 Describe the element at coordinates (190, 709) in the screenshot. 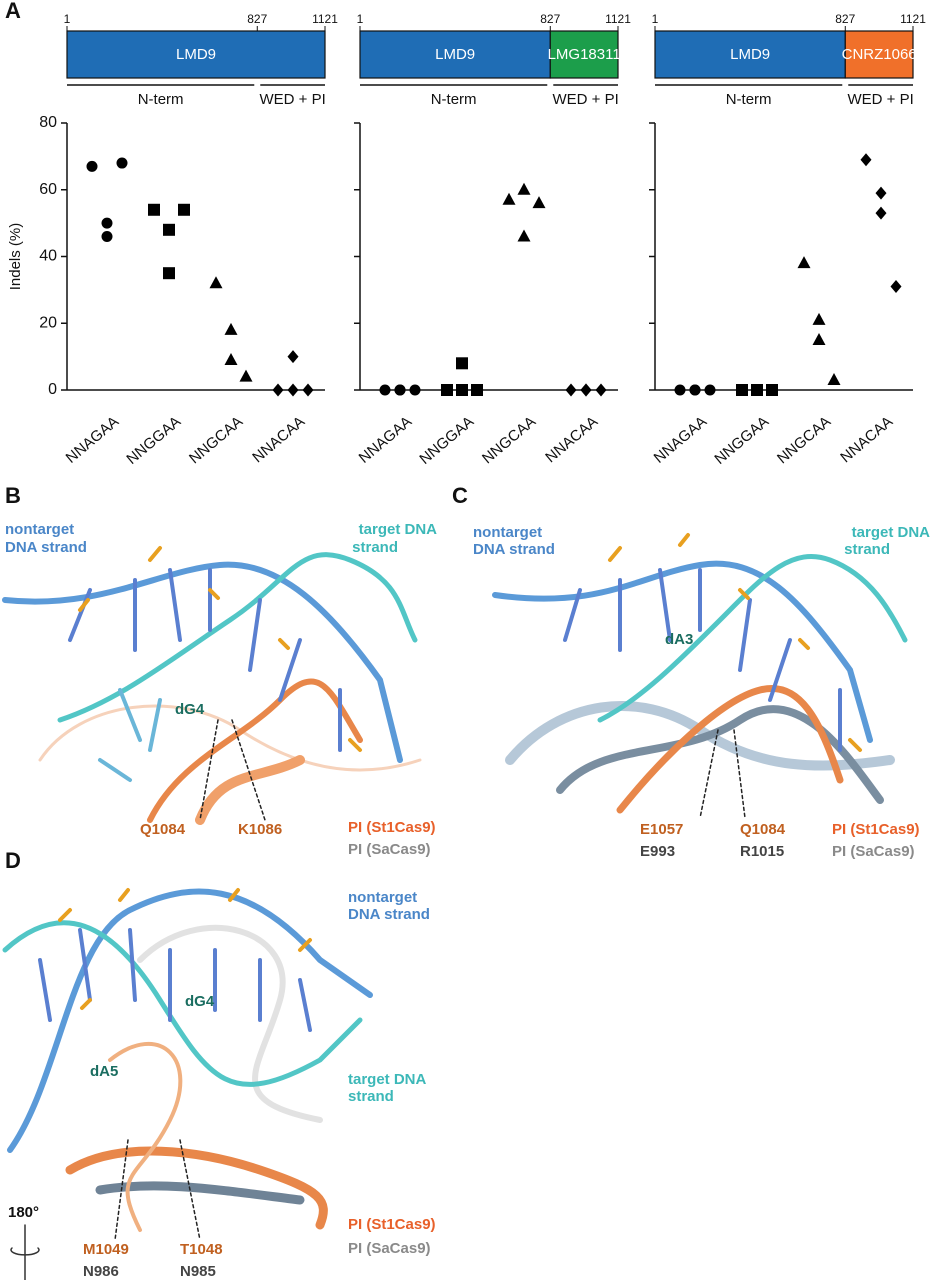

I see `nucleotide-label: dG4` at that location.